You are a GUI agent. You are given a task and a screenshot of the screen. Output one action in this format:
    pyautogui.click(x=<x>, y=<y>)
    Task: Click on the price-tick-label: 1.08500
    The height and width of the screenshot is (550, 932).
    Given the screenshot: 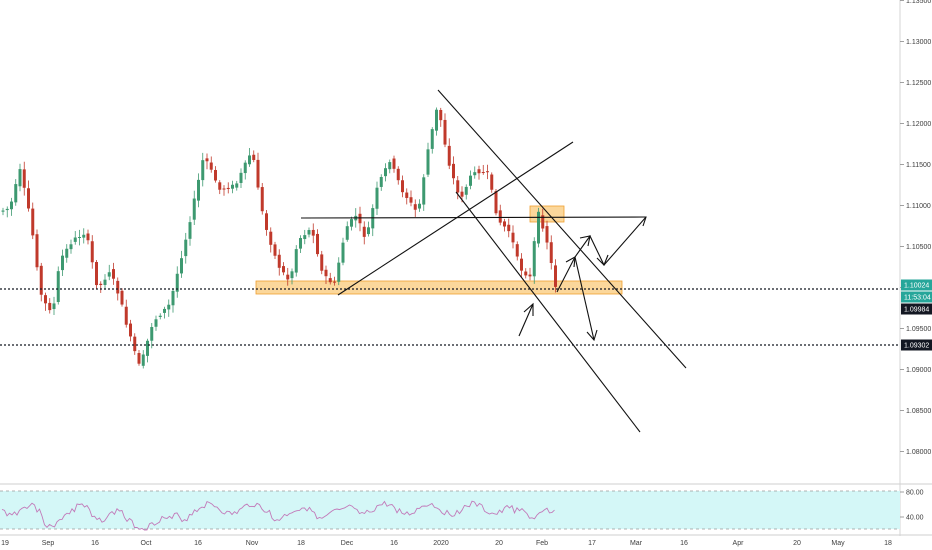 What is the action you would take?
    pyautogui.click(x=918, y=411)
    